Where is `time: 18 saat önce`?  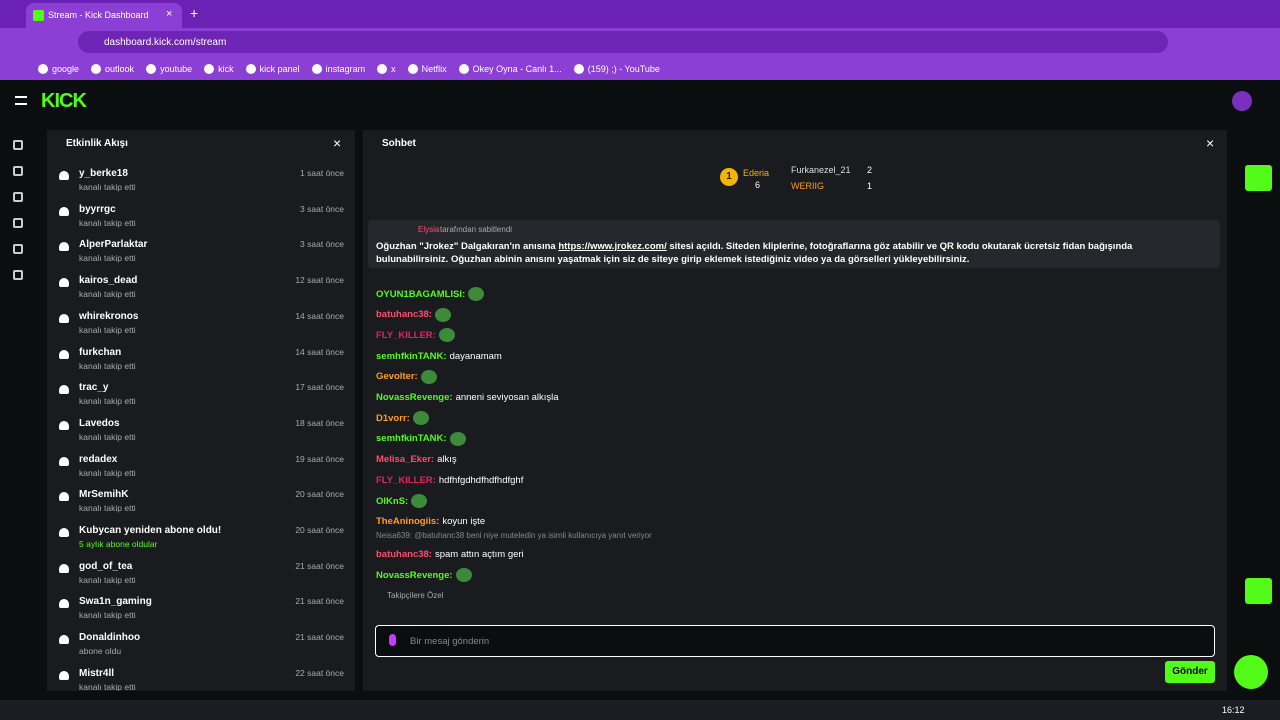
time: 18 saat önce is located at coordinates (319, 422).